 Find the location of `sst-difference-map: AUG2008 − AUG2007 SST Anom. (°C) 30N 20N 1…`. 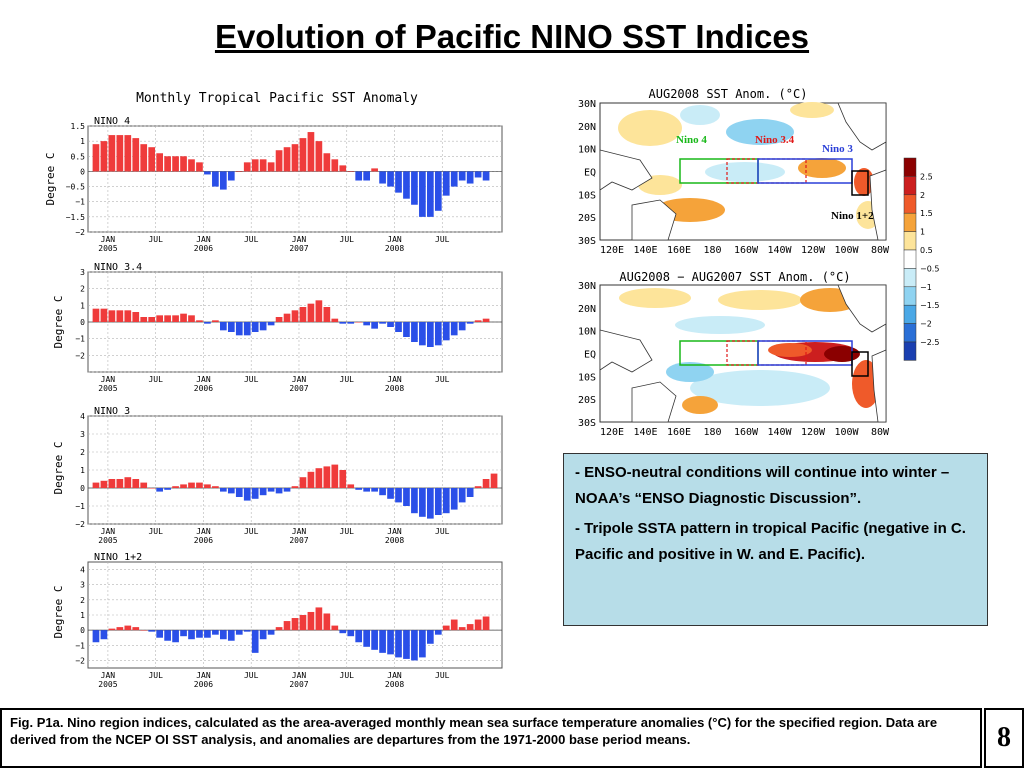

sst-difference-map: AUG2008 − AUG2007 SST Anom. (°C) 30N 20N 1… is located at coordinates (734, 354).